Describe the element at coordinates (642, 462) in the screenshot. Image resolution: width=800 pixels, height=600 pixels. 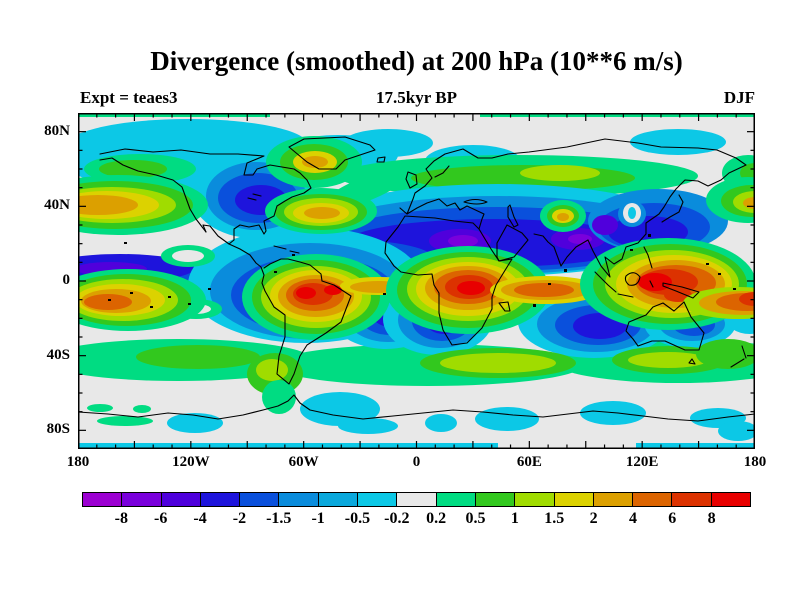
I see `x-axis-label: 120E` at that location.